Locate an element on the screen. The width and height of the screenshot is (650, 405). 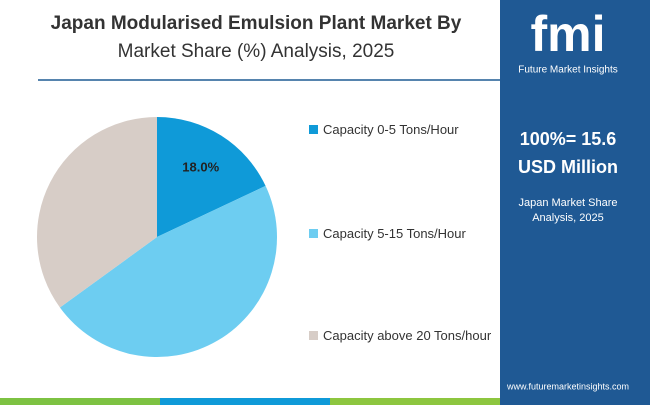
chart-subtitle: Market Share (%) Analysis, 2025 is located at coordinates (256, 51).